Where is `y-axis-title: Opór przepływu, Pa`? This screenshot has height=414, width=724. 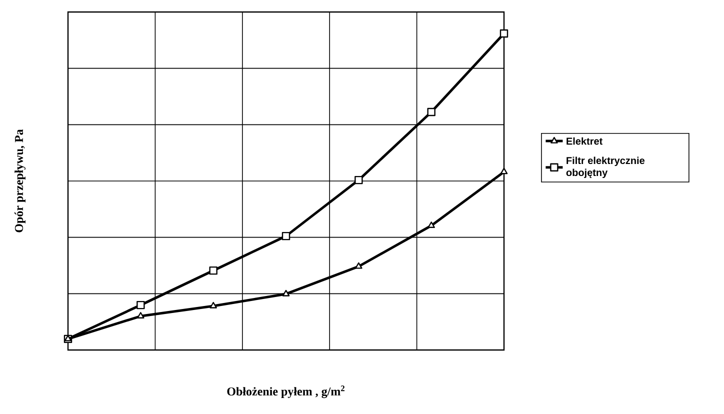
y-axis-title: Opór przepływu, Pa is located at coordinates (20, 180).